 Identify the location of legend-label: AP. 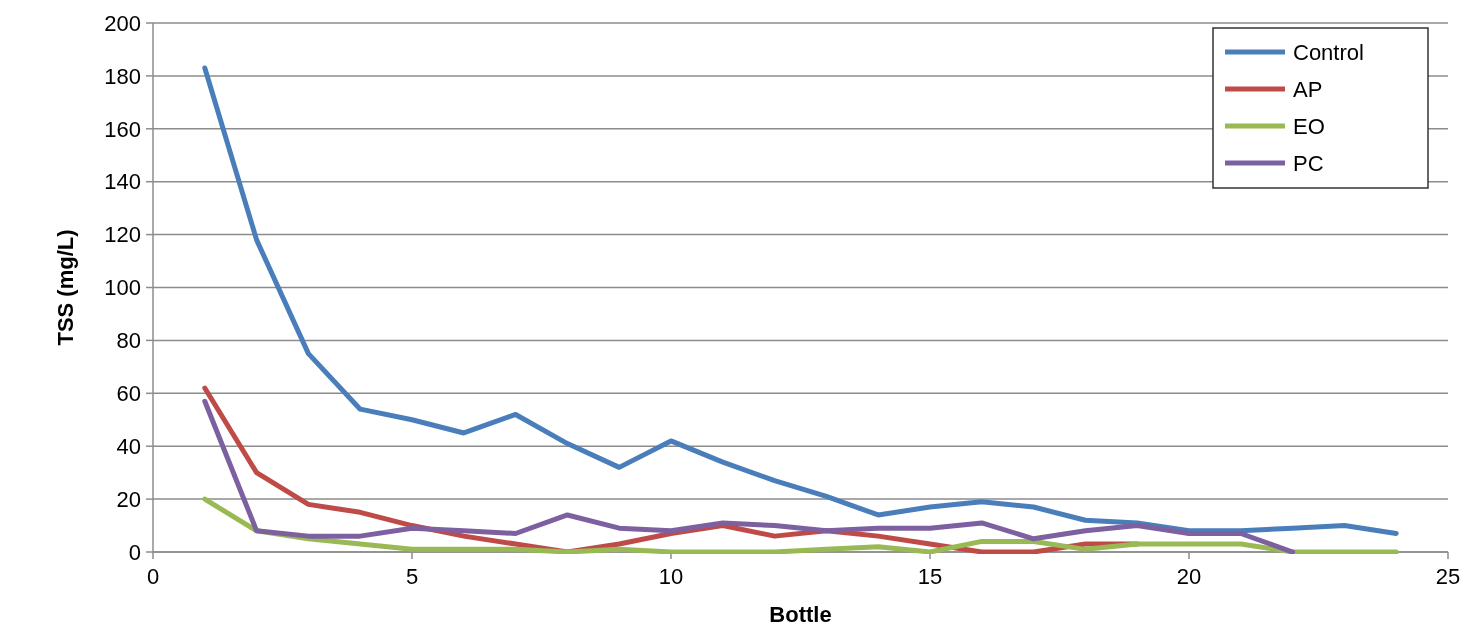
(1308, 89).